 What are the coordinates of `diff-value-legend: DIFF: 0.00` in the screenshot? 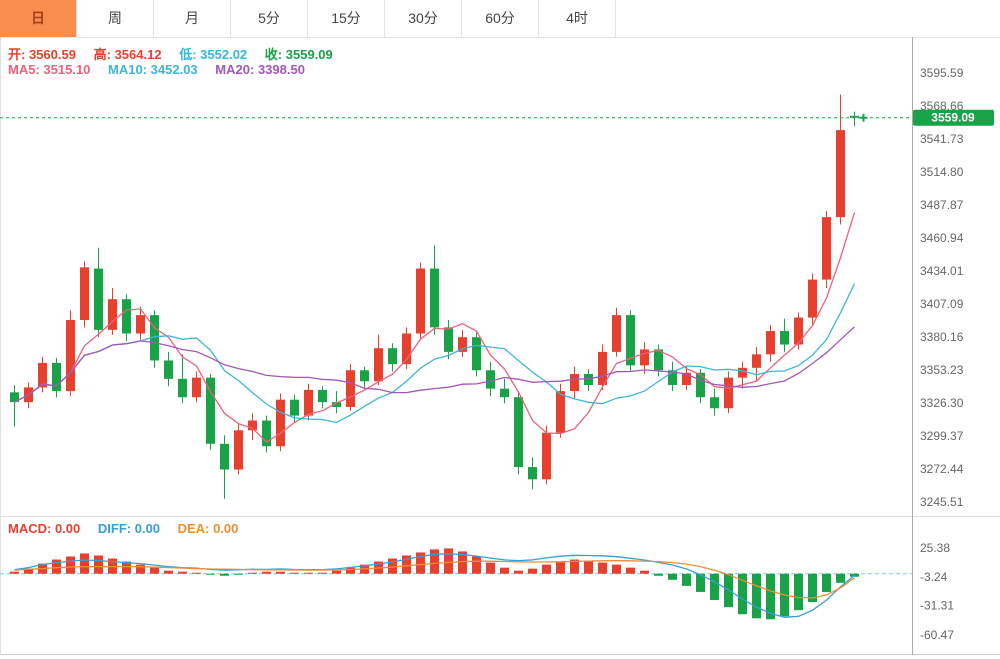 It's located at (129, 528).